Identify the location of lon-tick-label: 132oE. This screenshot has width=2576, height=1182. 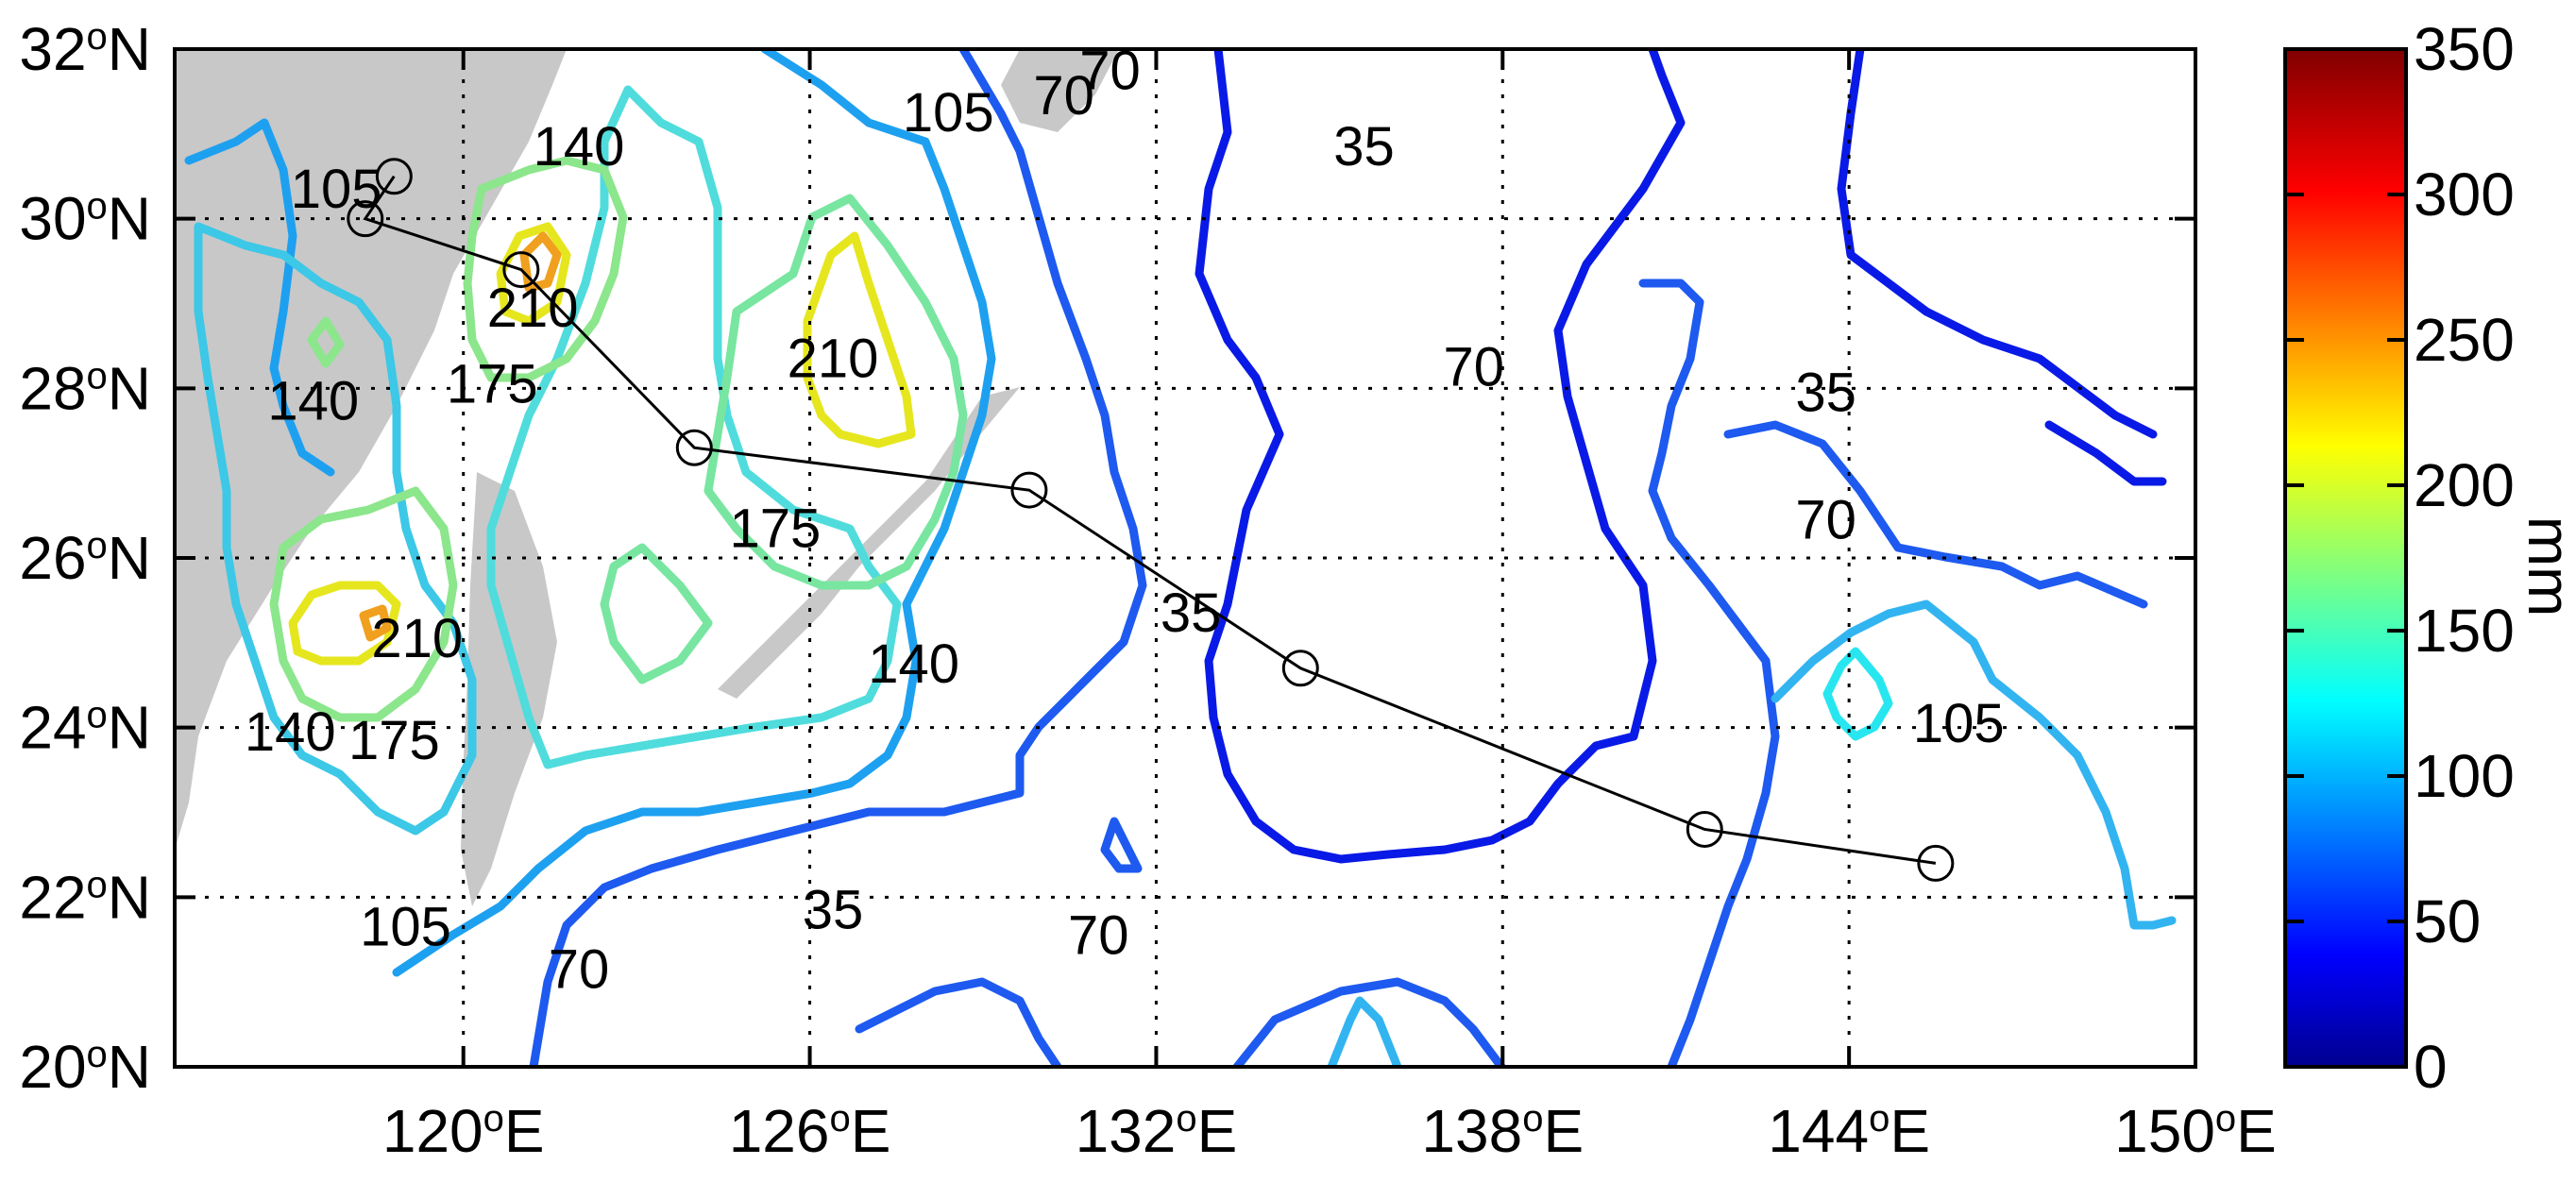
(1157, 1131).